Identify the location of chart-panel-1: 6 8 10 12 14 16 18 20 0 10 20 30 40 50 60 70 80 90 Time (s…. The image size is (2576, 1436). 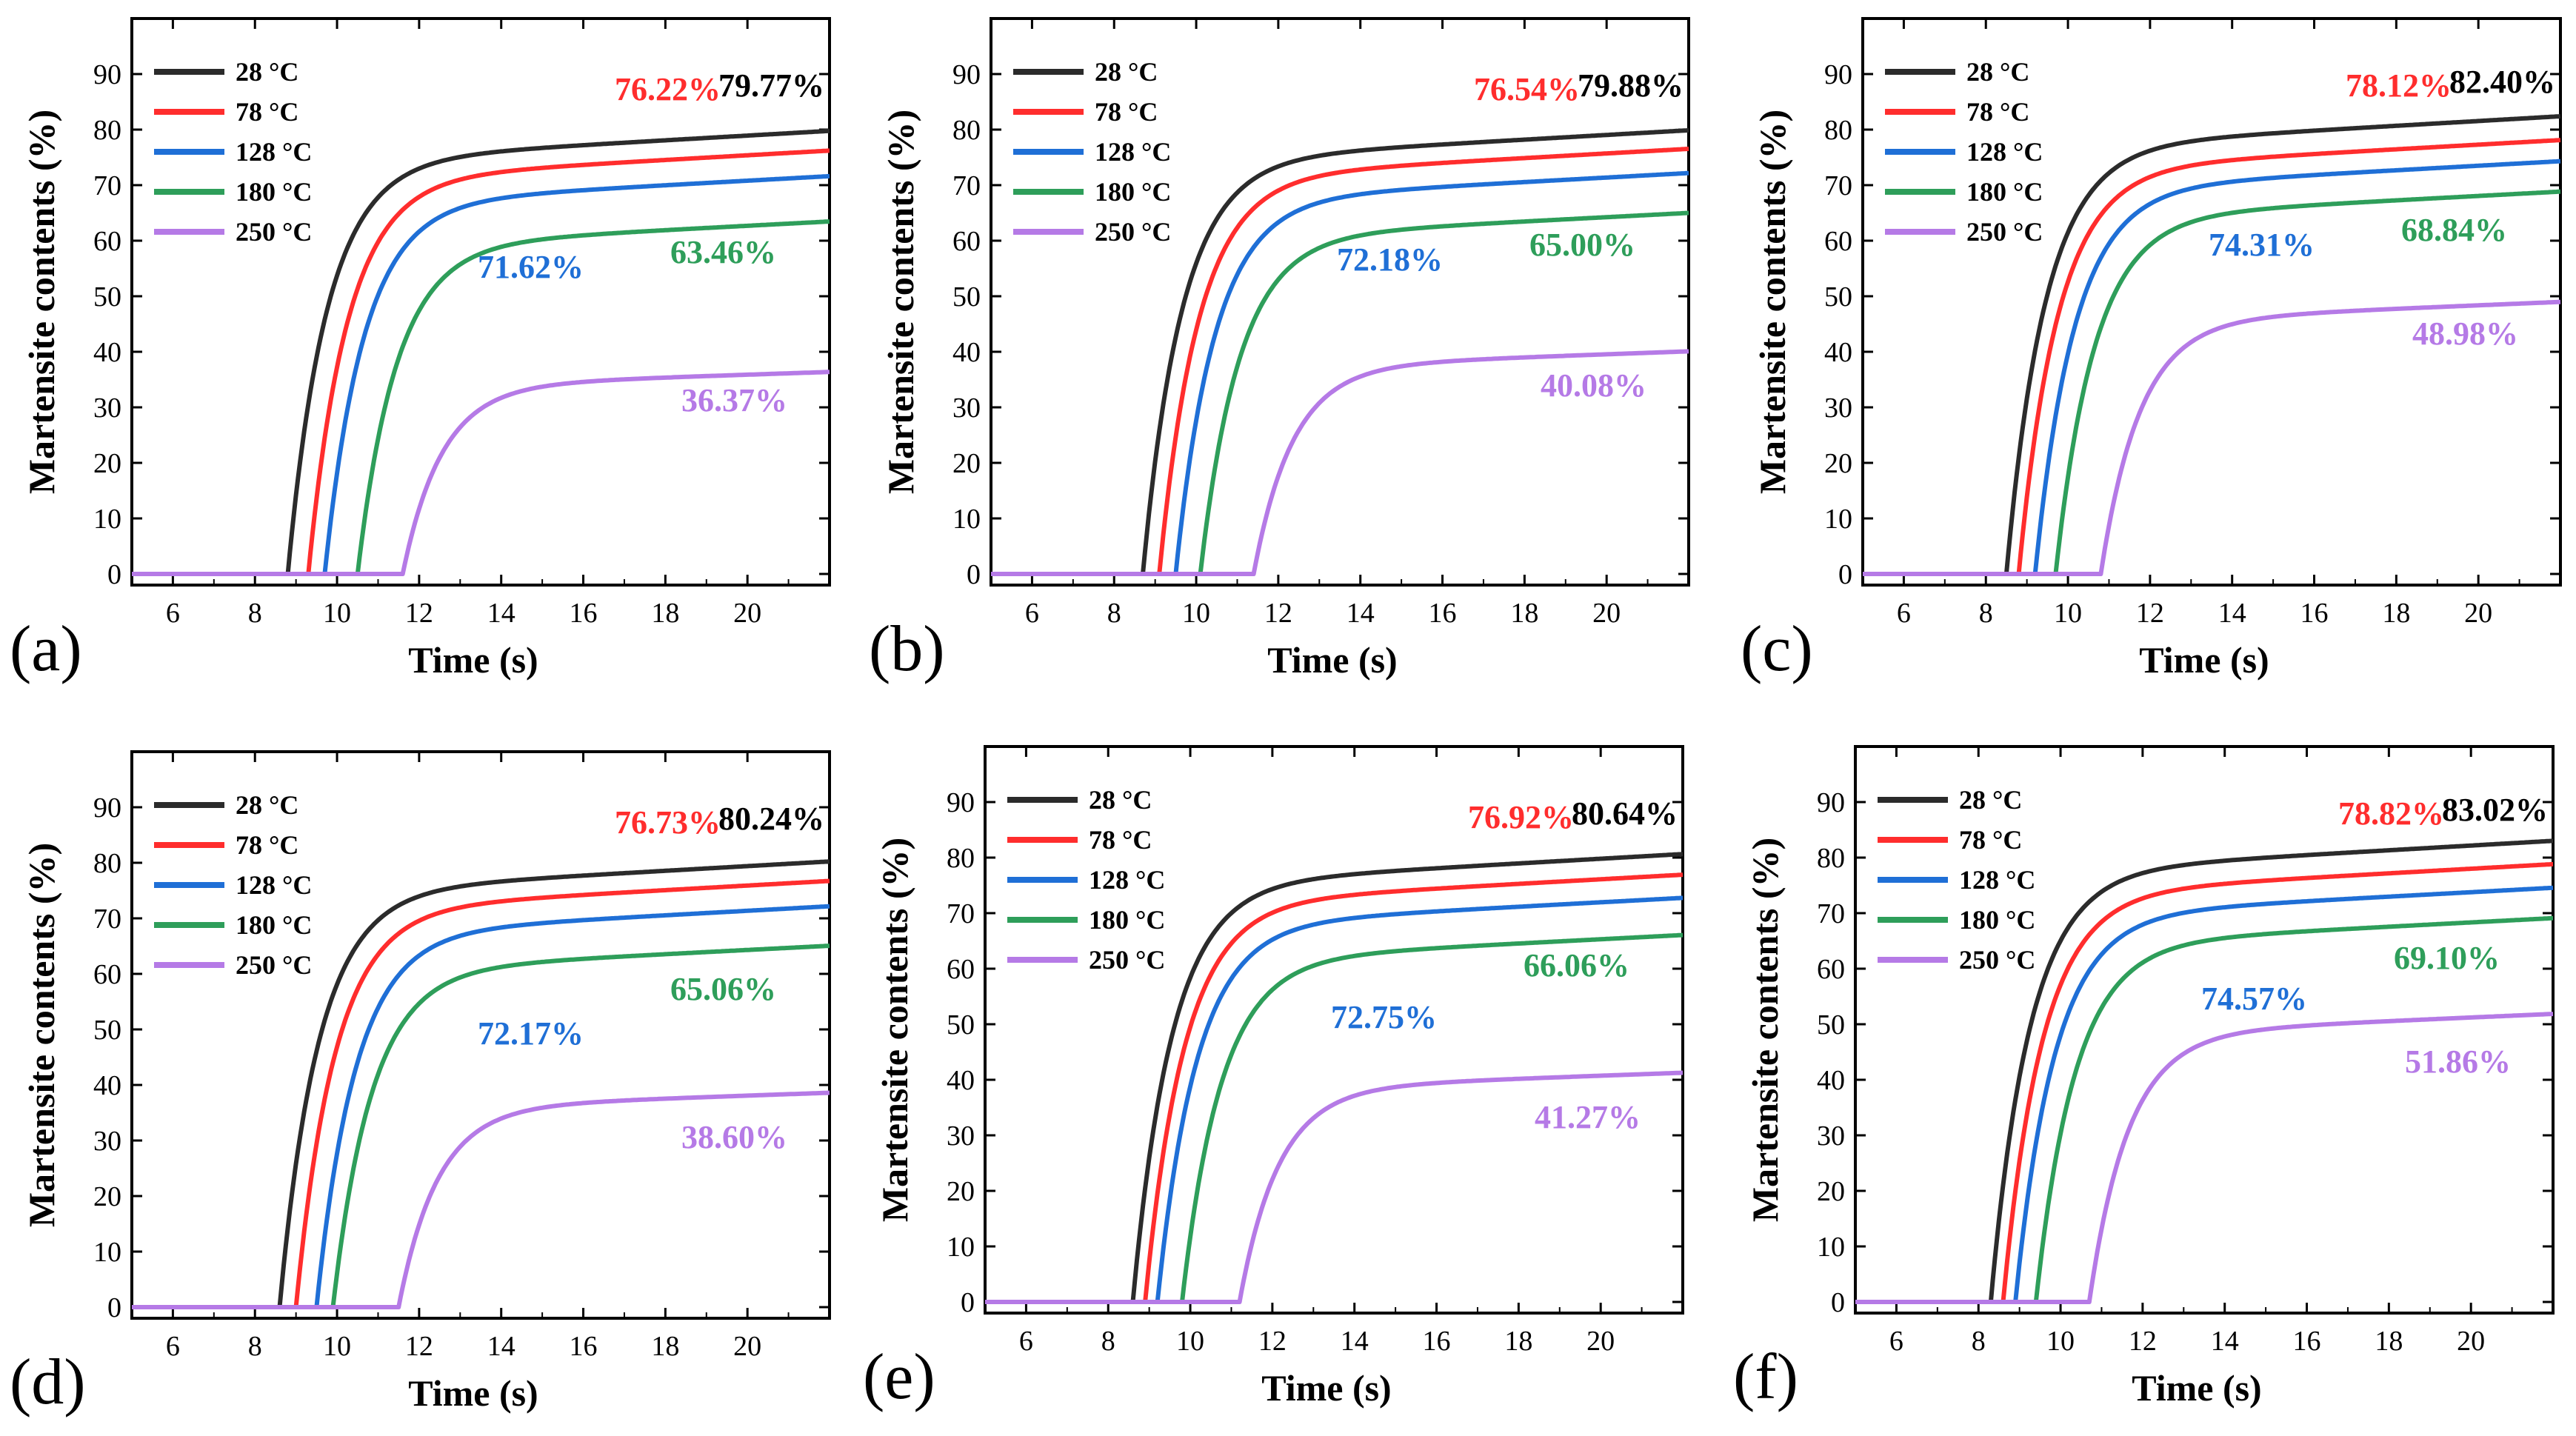
(420, 351).